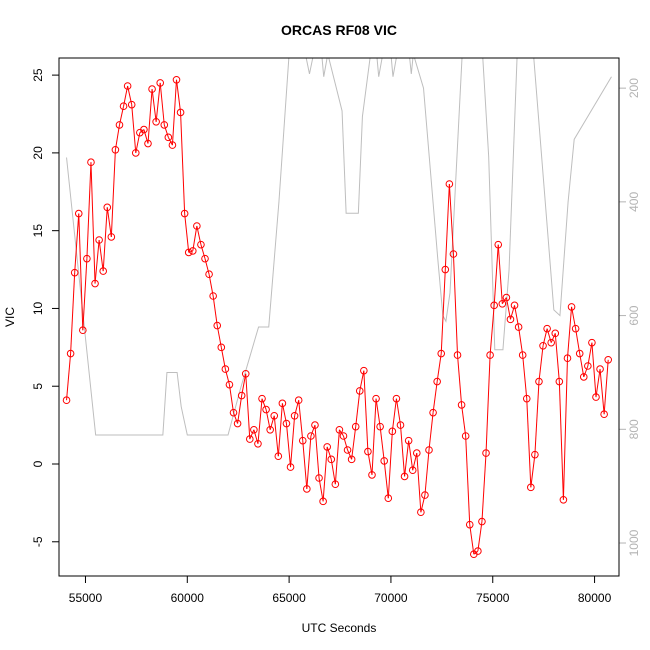 This screenshot has height=650, width=650. I want to click on right-tick-label: 800, so click(634, 429).